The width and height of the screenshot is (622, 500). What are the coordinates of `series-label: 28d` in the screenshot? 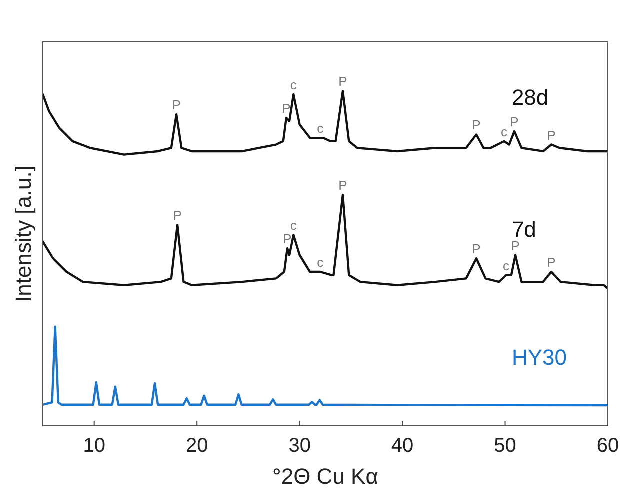 It's located at (530, 97).